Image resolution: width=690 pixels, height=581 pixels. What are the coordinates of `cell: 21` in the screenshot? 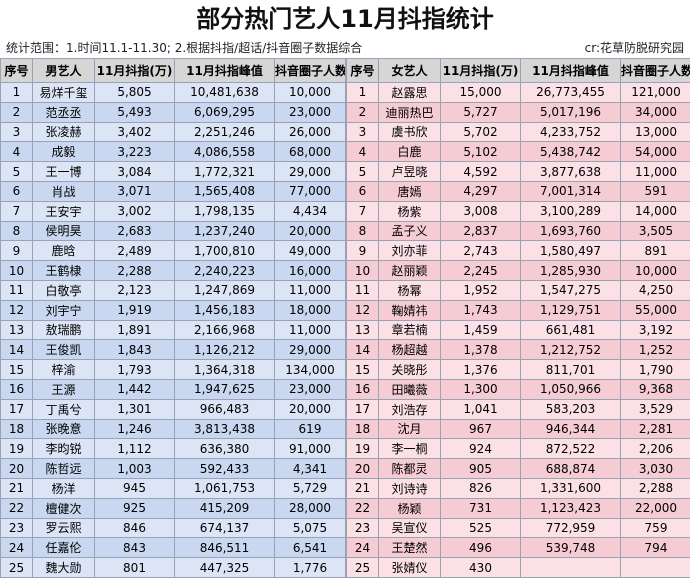 It's located at (16, 488).